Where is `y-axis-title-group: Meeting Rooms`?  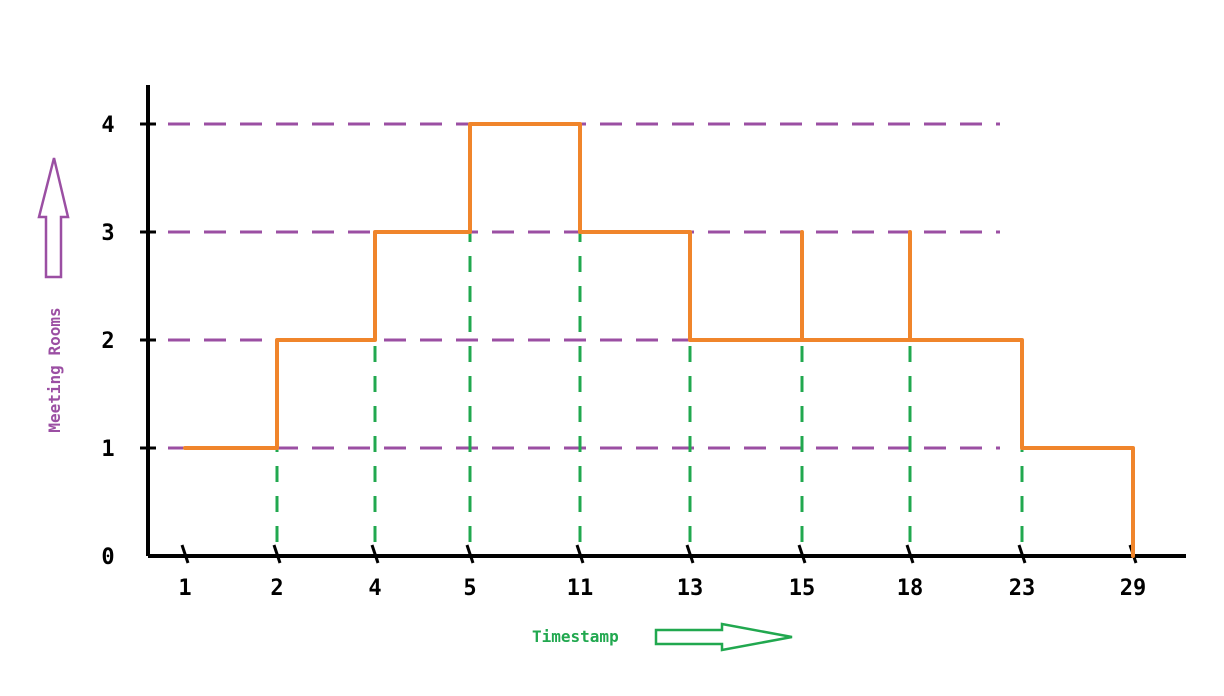
y-axis-title-group: Meeting Rooms is located at coordinates (53, 295).